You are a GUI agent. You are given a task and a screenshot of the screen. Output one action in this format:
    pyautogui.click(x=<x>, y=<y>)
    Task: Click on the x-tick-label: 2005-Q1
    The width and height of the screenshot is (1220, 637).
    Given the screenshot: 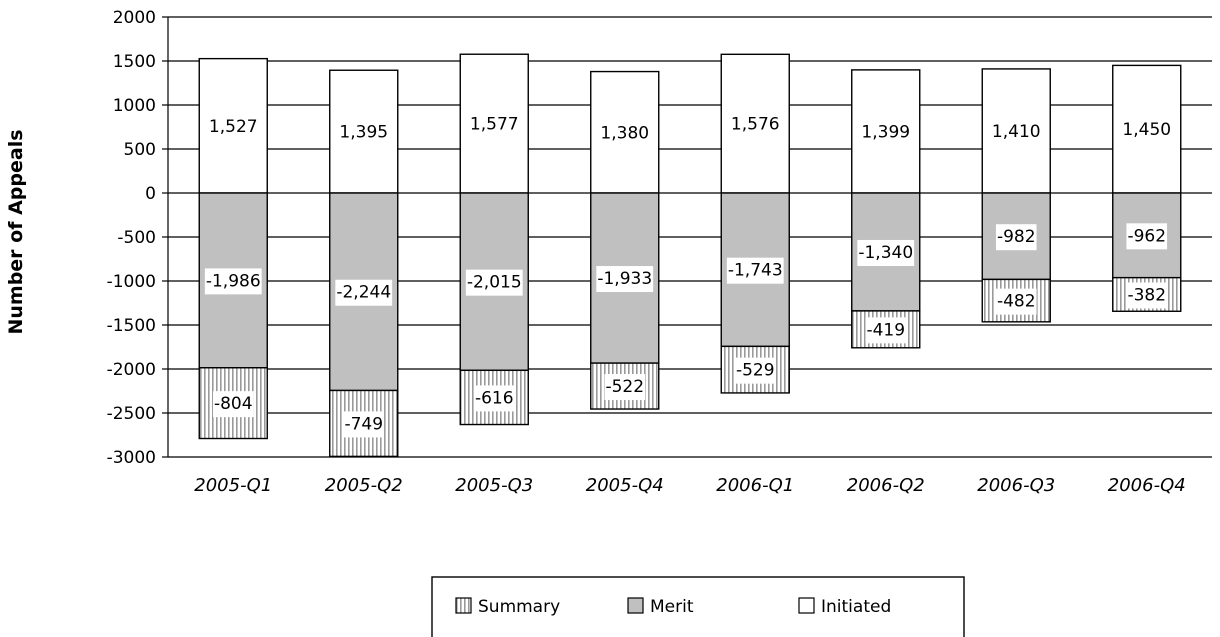 What is the action you would take?
    pyautogui.click(x=233, y=485)
    